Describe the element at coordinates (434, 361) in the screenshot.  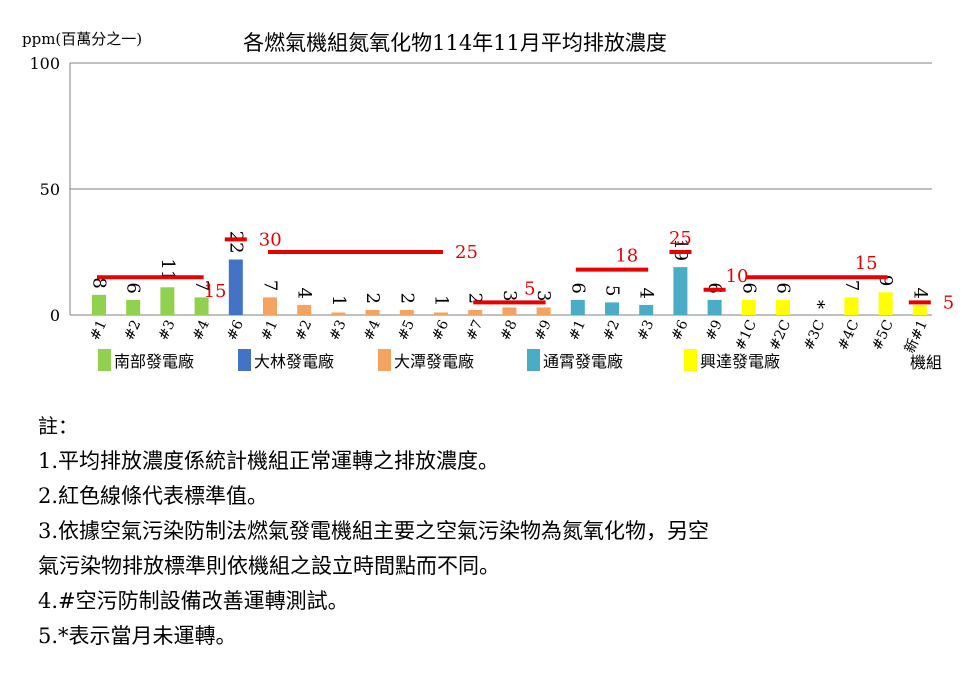
I see `legend-label: 大潭發電廠` at that location.